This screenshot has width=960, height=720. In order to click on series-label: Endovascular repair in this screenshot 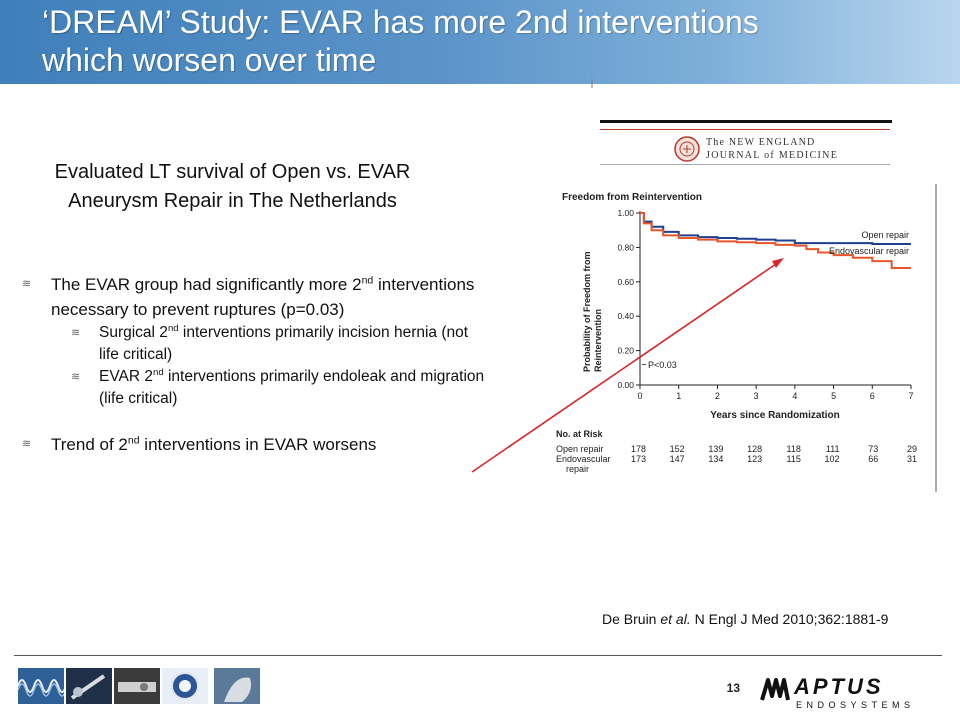, I will do `click(869, 251)`.